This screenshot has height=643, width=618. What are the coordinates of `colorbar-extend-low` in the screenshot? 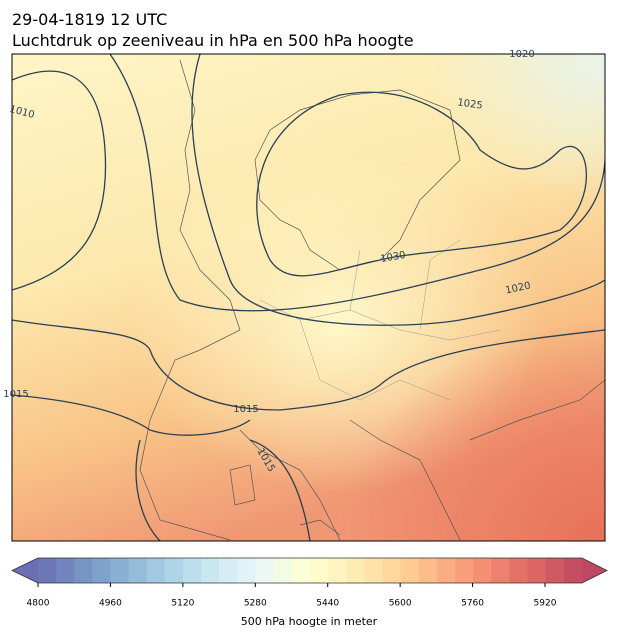 It's located at (25, 570).